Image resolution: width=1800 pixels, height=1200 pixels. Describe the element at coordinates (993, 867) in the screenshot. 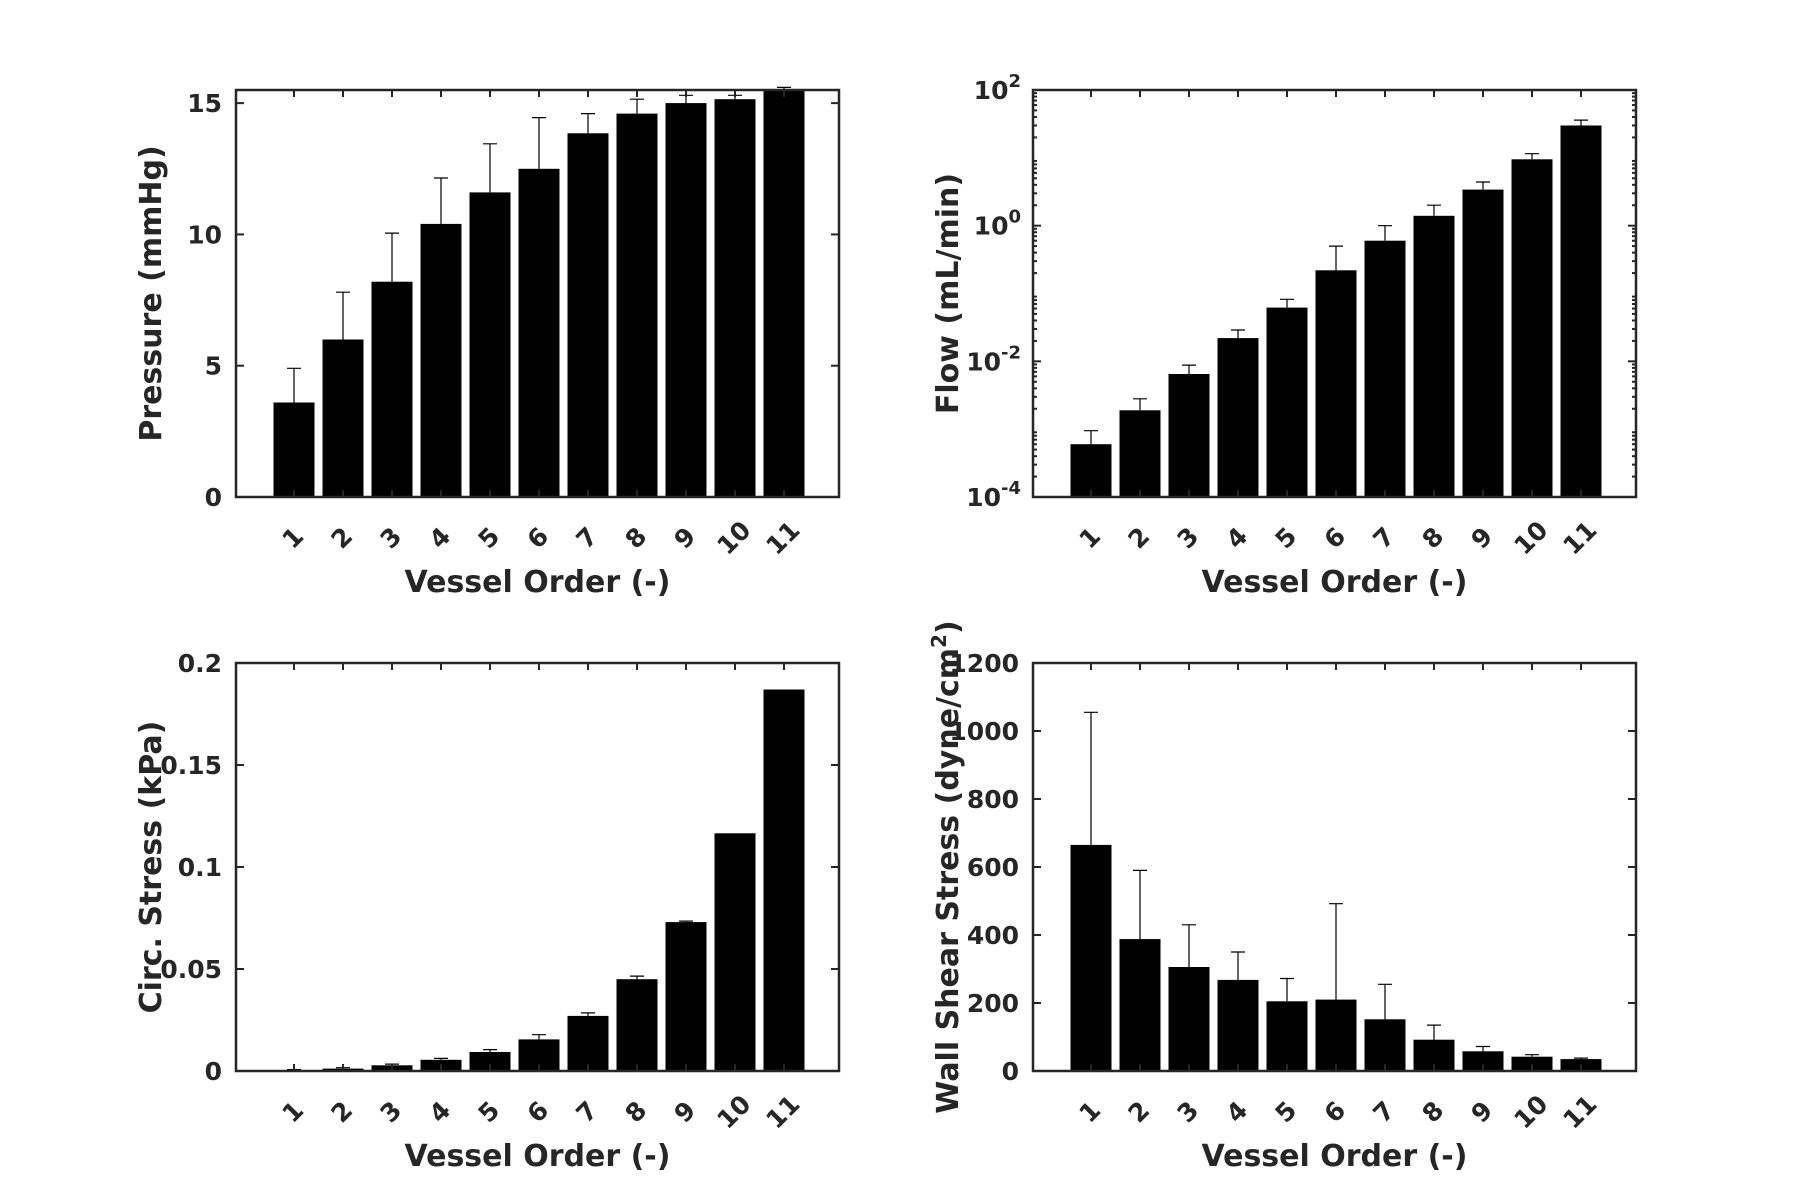

I see `y-tick-label: 600` at that location.